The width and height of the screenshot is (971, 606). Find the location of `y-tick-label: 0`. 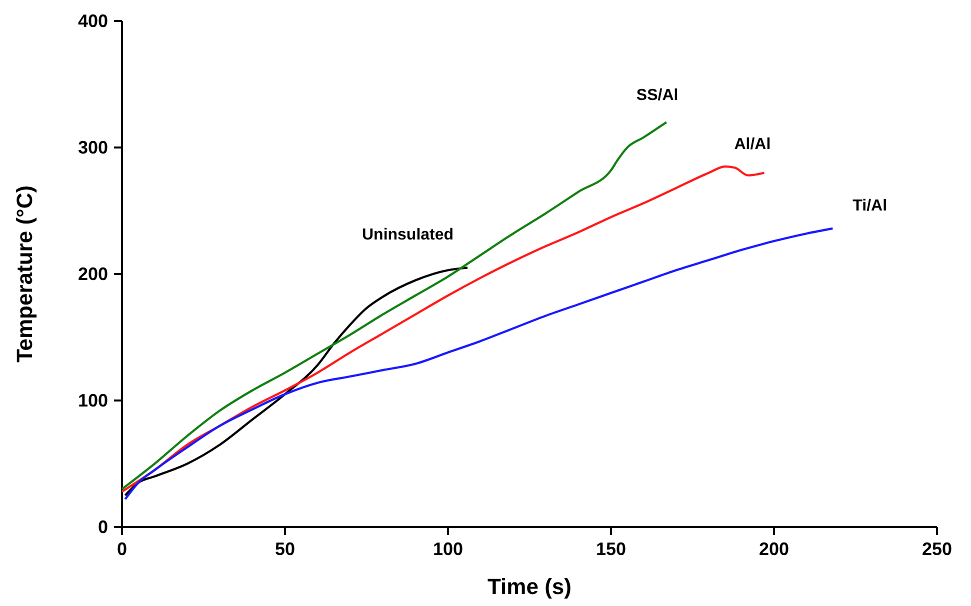

y-tick-label: 0 is located at coordinates (103, 527).